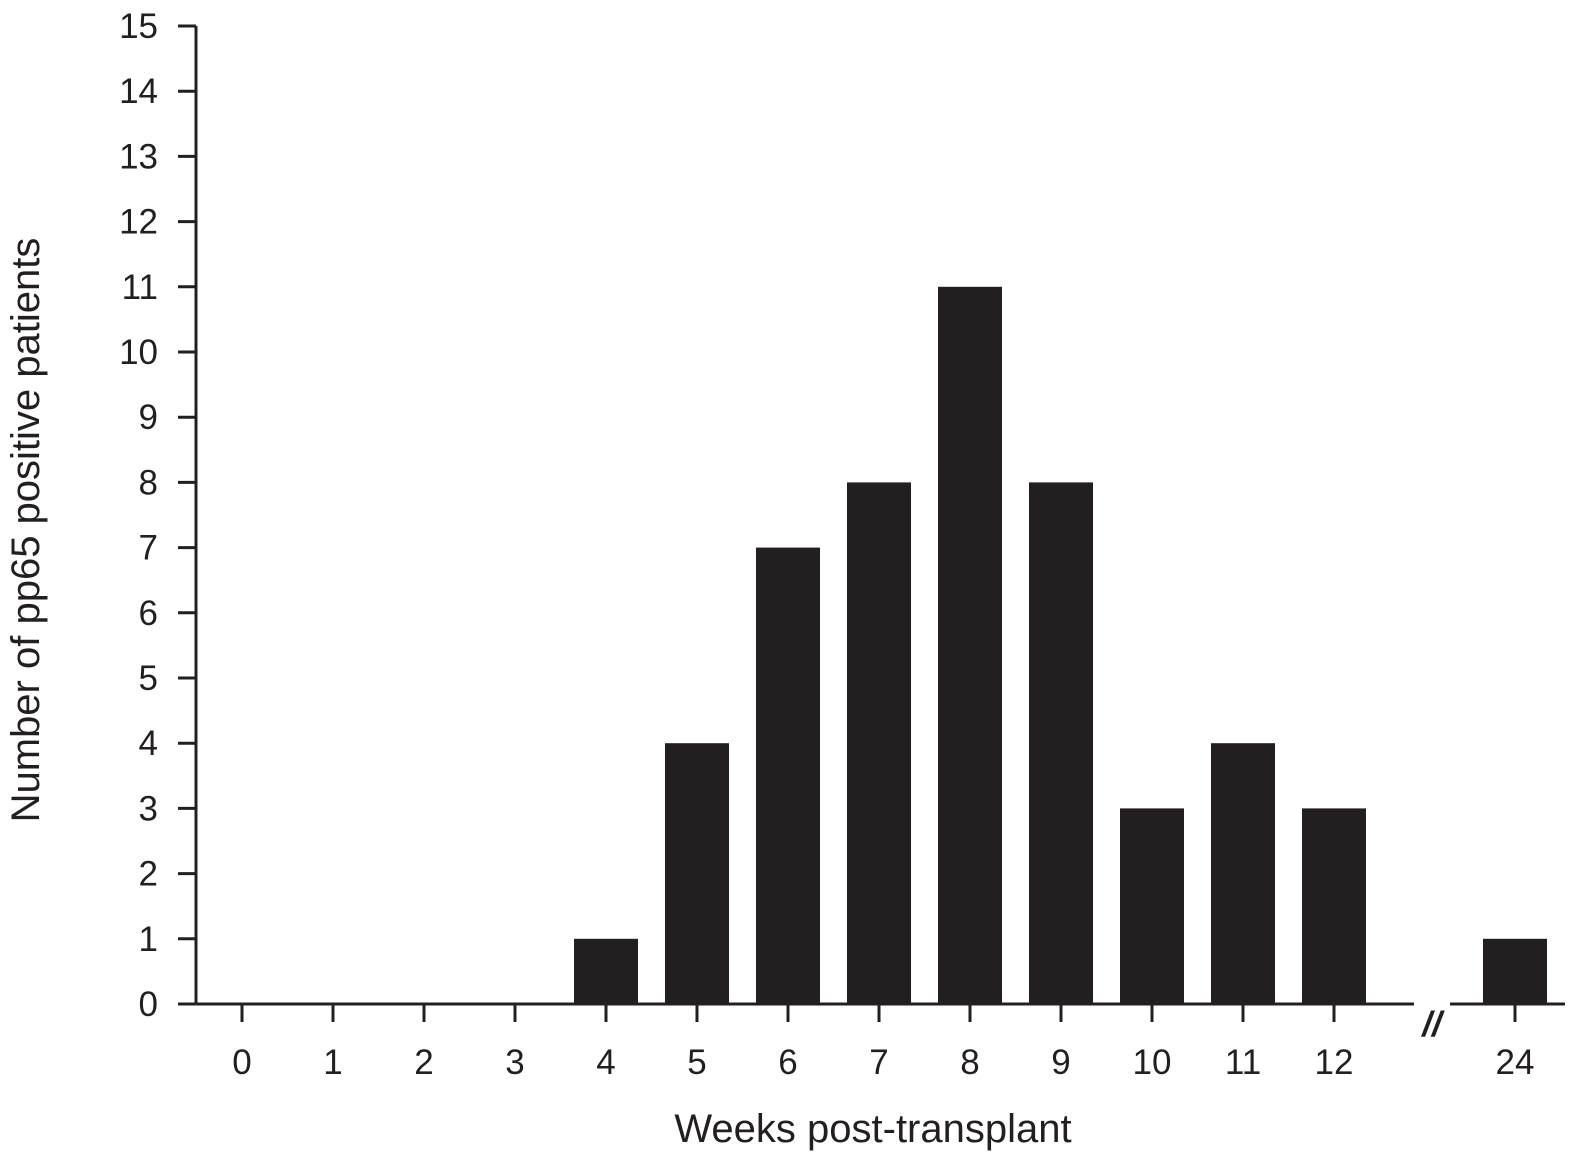  Describe the element at coordinates (872, 1129) in the screenshot. I see `x-axis-title: Weeks post-transplant` at that location.